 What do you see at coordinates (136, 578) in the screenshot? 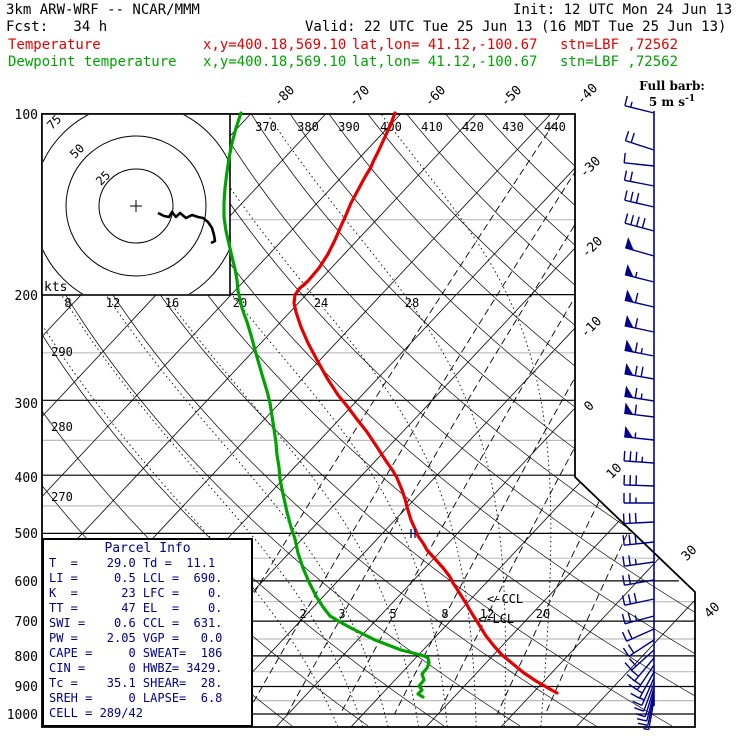
I see `parcel-row: LI = 0.5 LCL = 690.` at bounding box center [136, 578].